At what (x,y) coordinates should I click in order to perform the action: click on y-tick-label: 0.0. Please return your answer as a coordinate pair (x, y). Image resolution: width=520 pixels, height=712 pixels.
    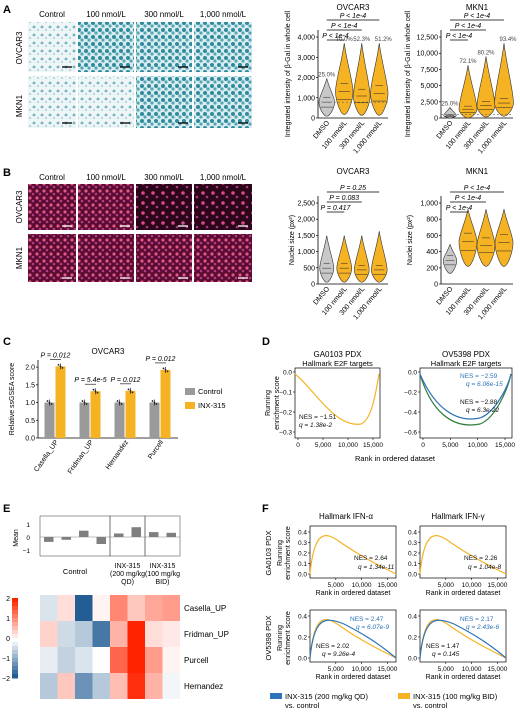
    Looking at the image, I should click on (412, 373).